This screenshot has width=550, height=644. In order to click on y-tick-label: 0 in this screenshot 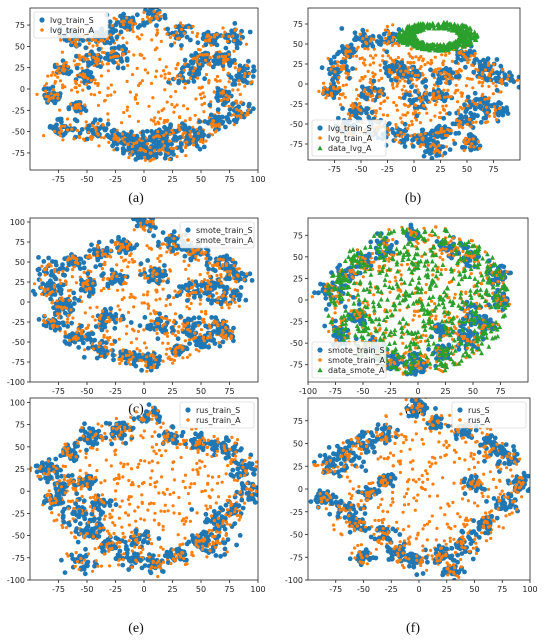, I will do `click(22, 89)`.